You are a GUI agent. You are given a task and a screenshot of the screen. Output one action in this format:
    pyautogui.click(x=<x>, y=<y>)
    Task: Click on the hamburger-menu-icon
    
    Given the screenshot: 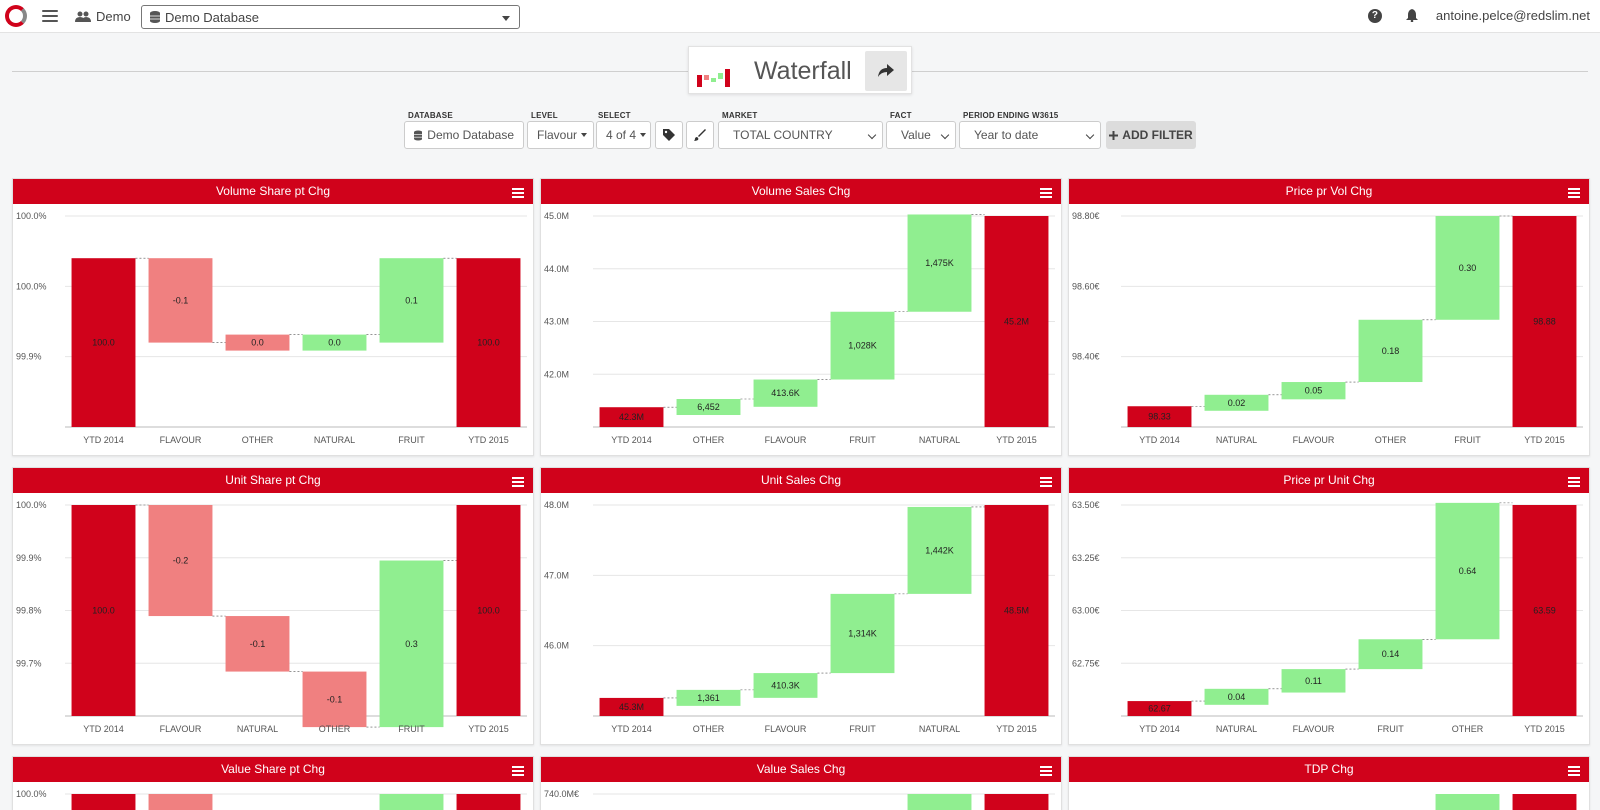 What is the action you would take?
    pyautogui.click(x=50, y=16)
    